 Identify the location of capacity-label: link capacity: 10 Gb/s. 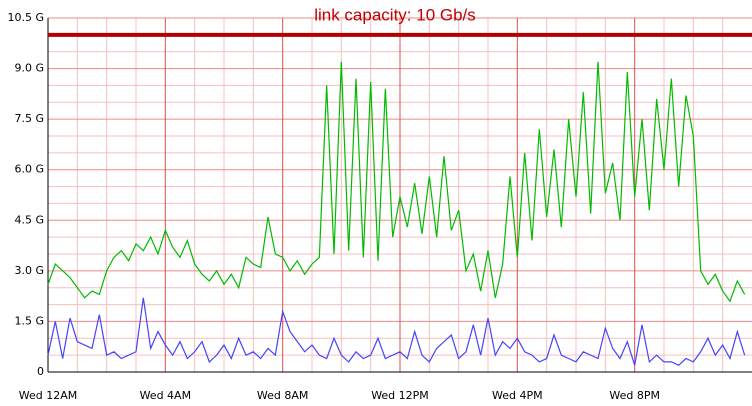
(395, 14).